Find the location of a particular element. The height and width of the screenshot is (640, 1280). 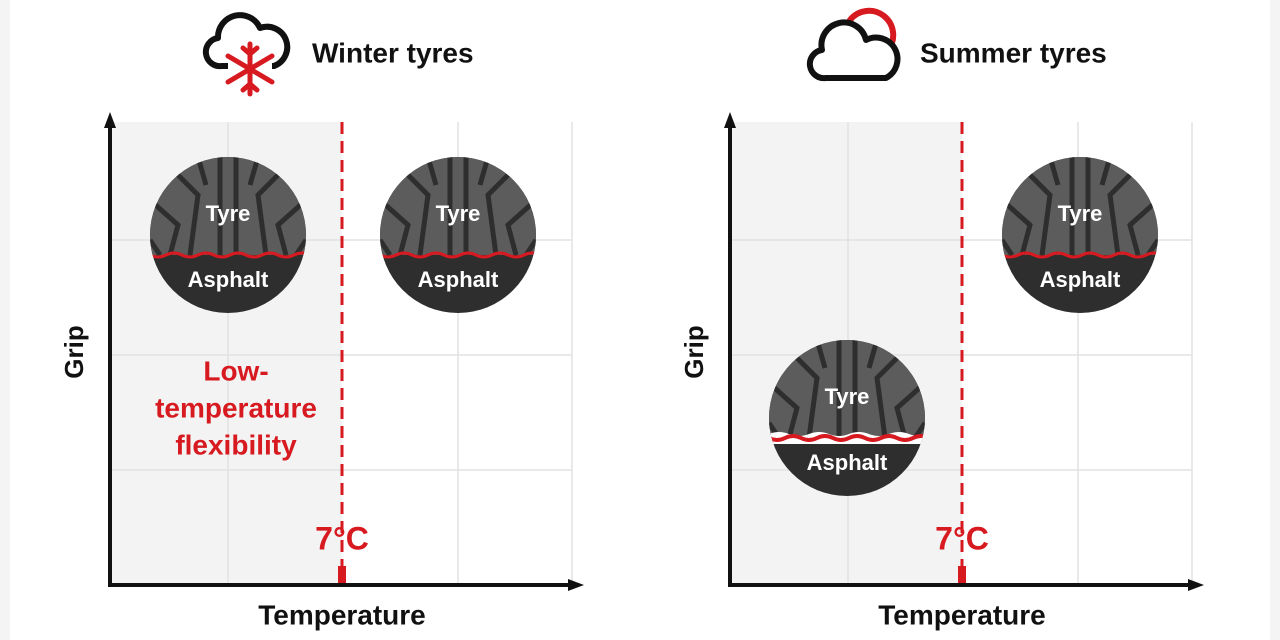

annotation: Low- is located at coordinates (235, 370).